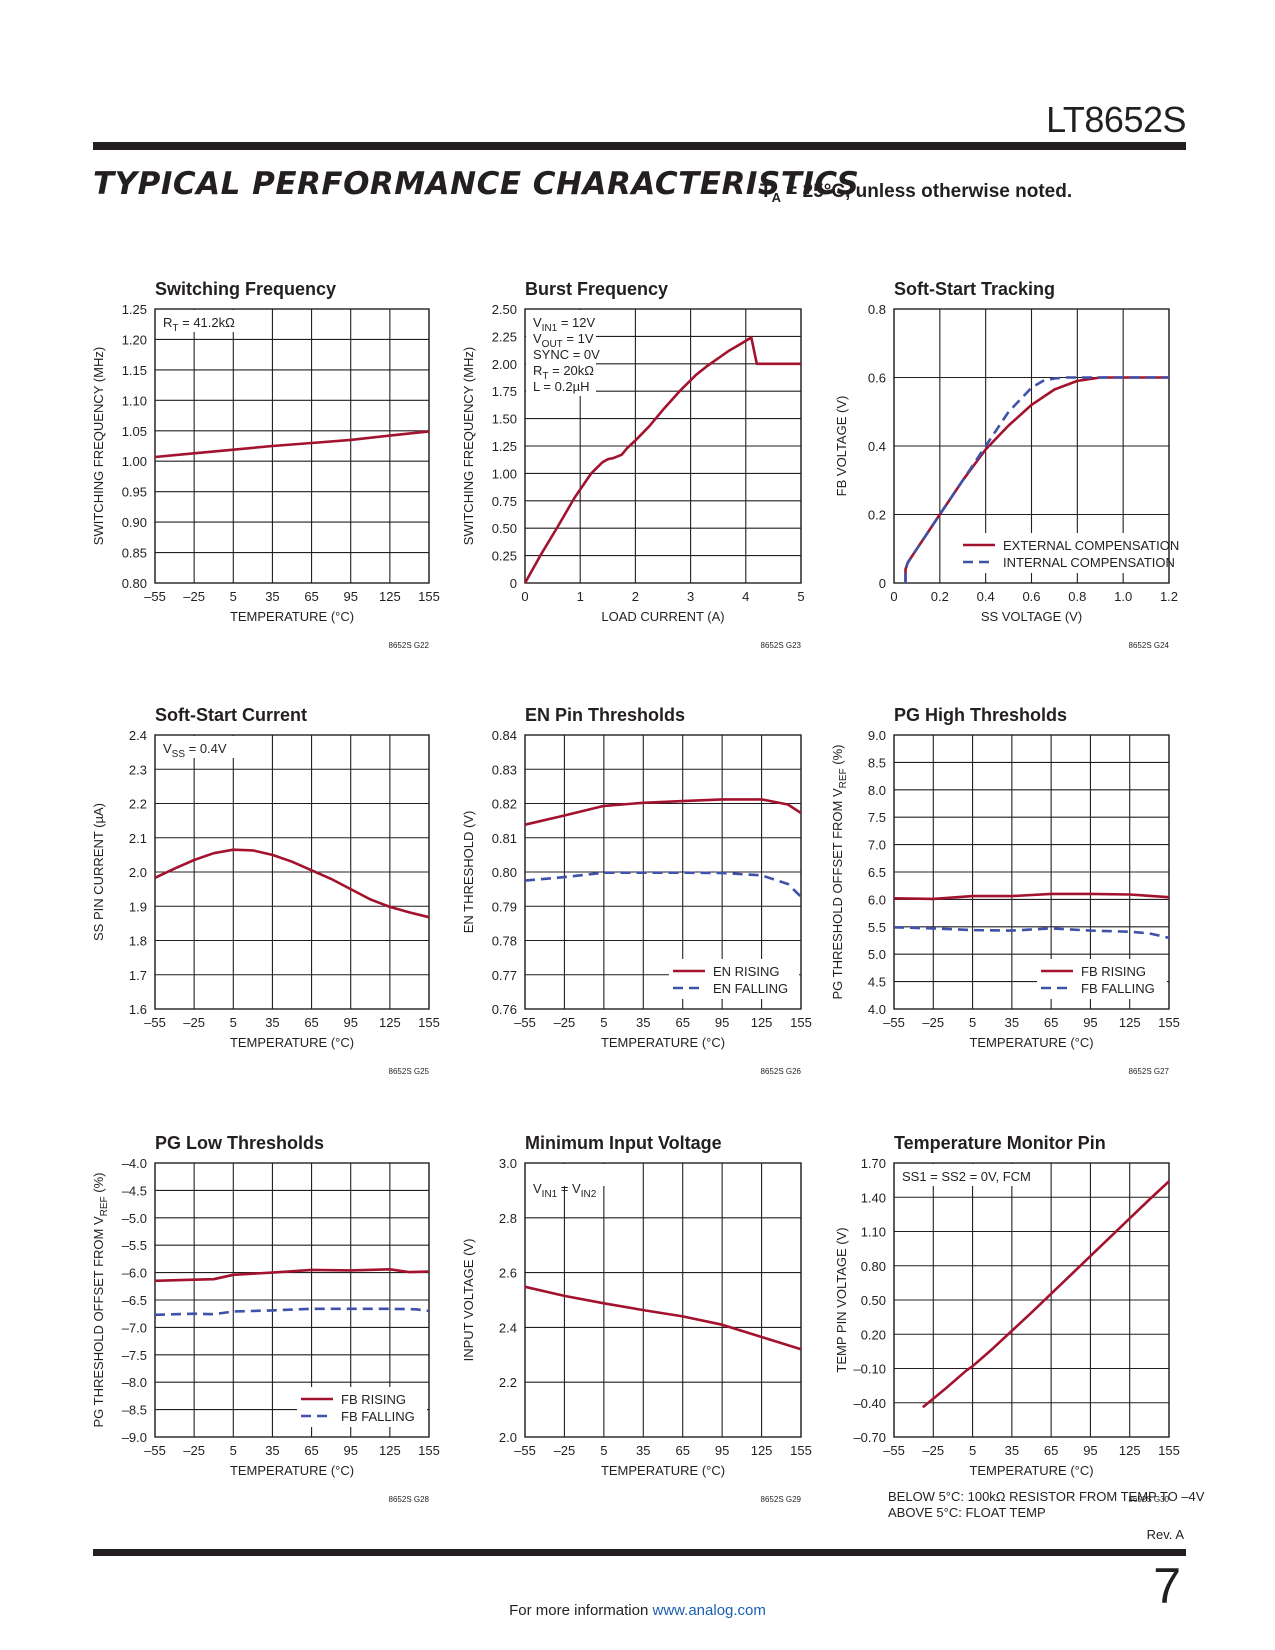 This screenshot has width=1275, height=1650. I want to click on y-tick-label: 1.10, so click(873, 1232).